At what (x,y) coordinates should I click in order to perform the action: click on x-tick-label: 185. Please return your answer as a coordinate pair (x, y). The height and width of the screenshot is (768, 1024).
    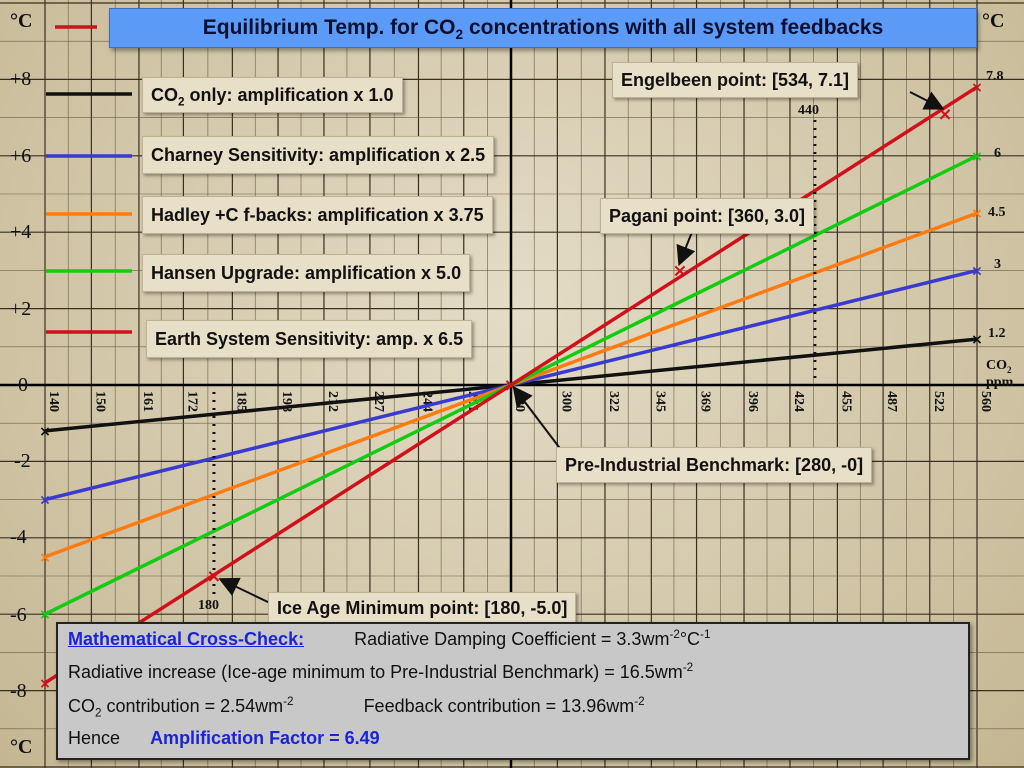
    Looking at the image, I should click on (240, 401).